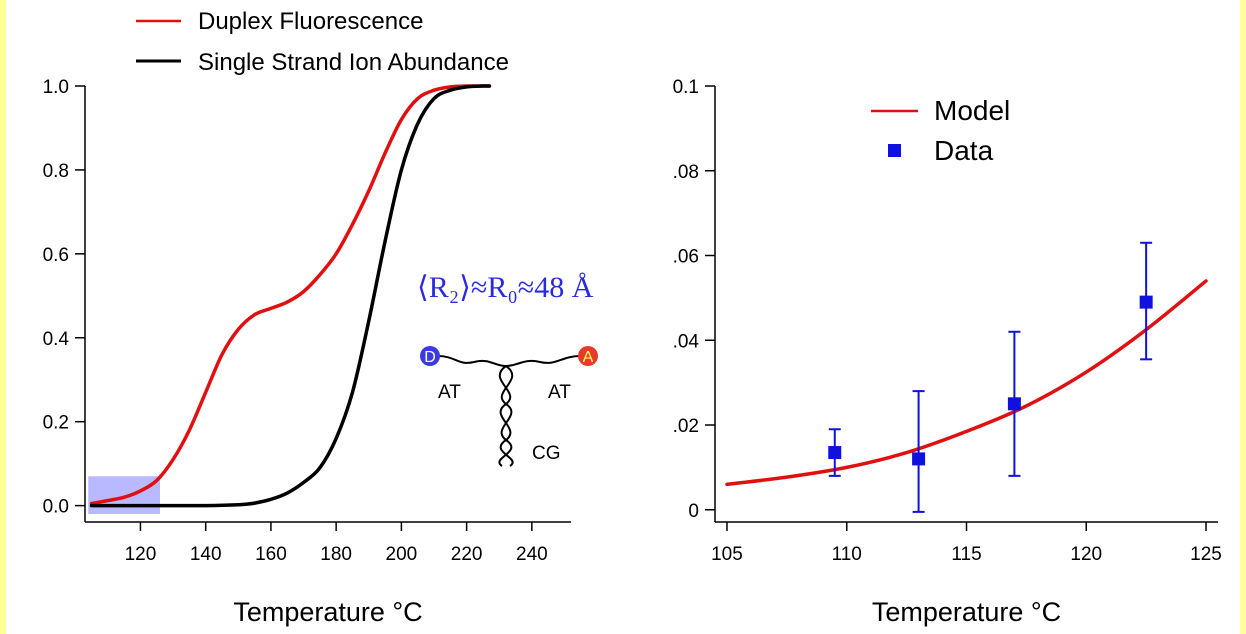 The image size is (1246, 634). Describe the element at coordinates (686, 257) in the screenshot. I see `right-y-tick-label-3: .06` at that location.